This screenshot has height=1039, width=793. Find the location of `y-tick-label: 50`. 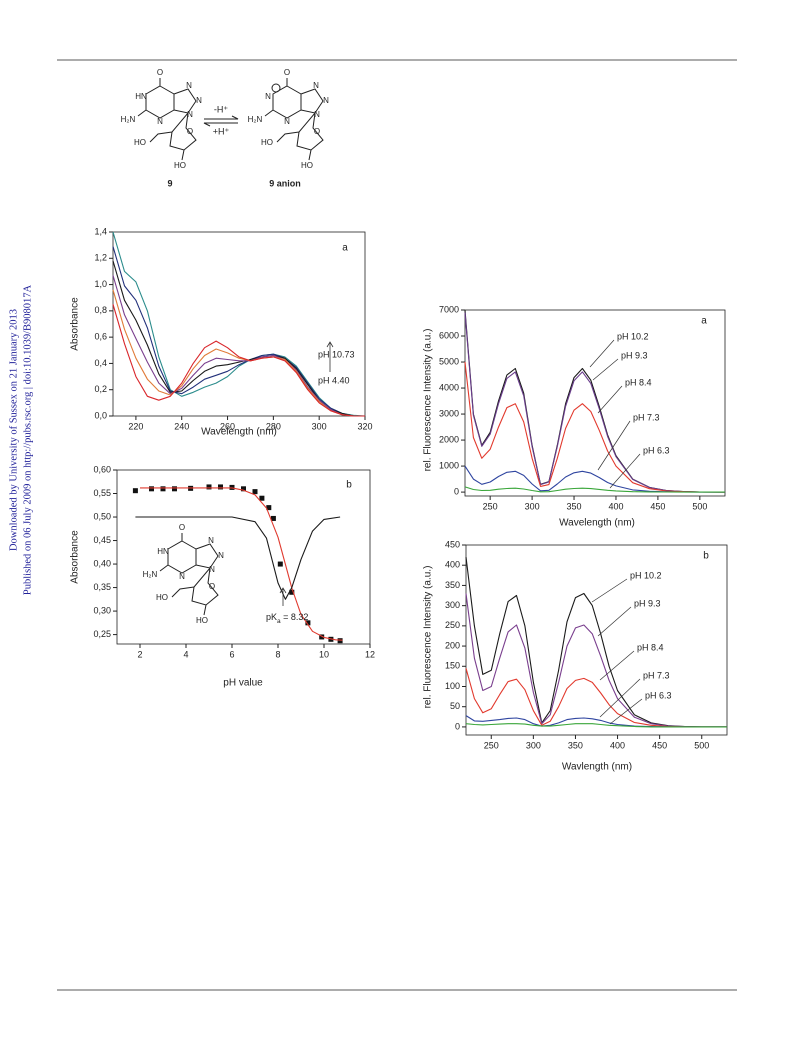

y-tick-label: 50 is located at coordinates (455, 706).